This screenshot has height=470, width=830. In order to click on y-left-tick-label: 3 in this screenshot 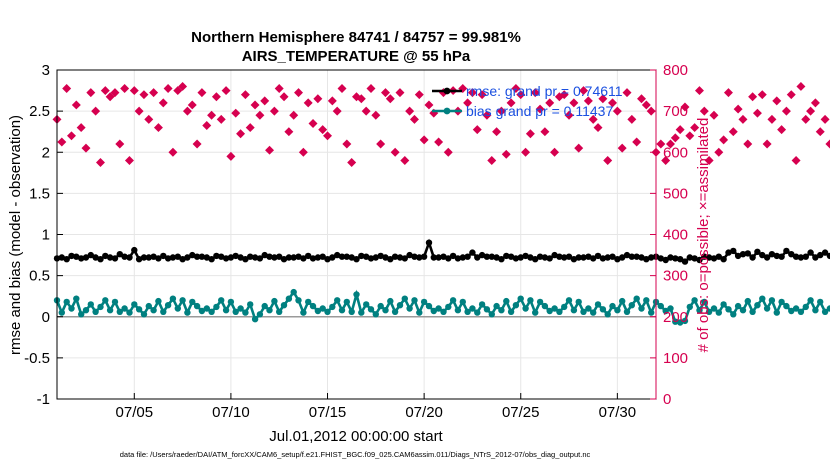, I will do `click(46, 70)`.